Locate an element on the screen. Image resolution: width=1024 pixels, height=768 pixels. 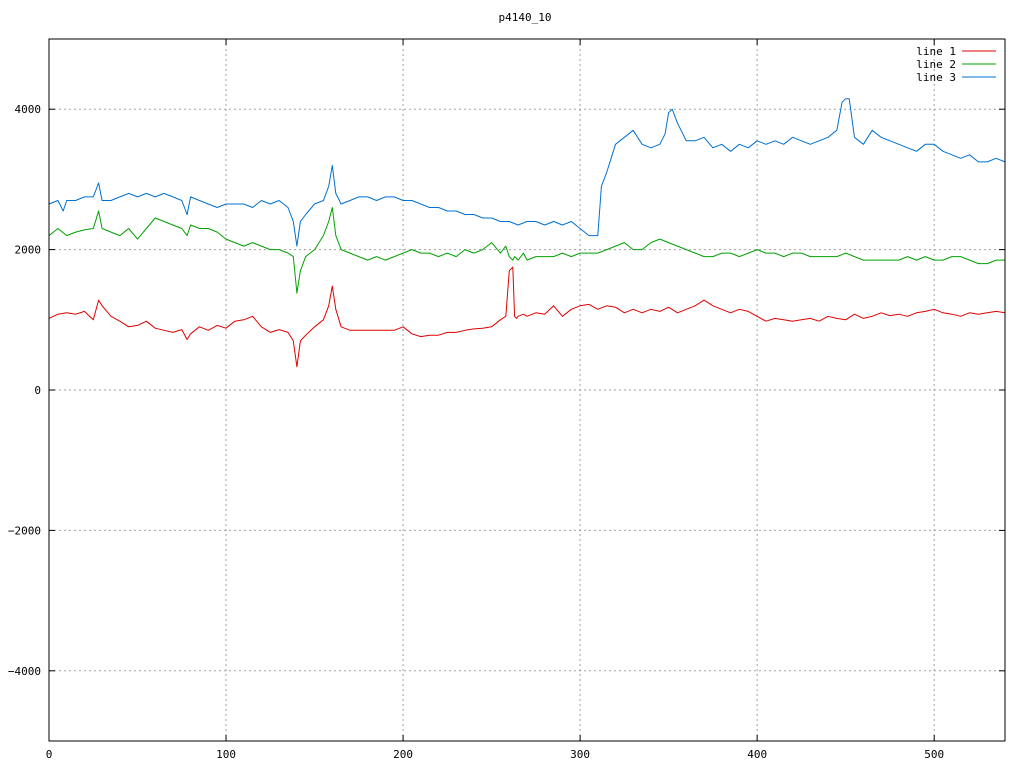
y-tick-label: −2000 is located at coordinates (24, 530).